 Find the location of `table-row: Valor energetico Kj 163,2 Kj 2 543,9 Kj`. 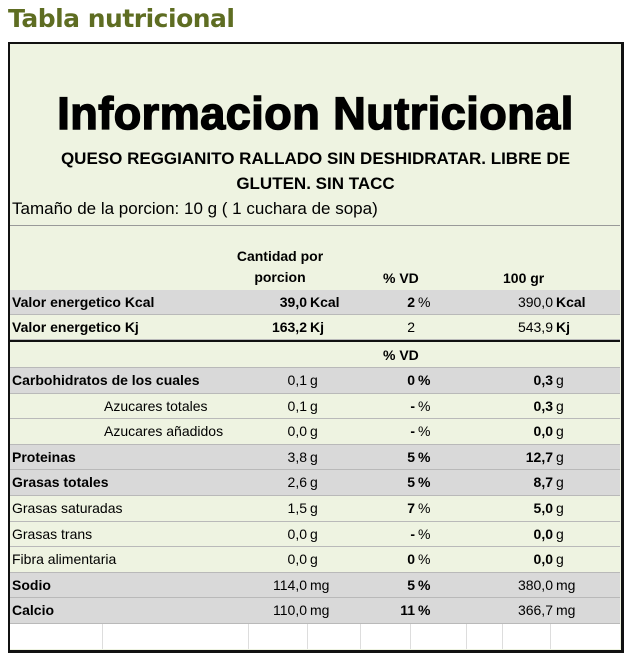

table-row: Valor energetico Kj 163,2 Kj 2 543,9 Kj is located at coordinates (315, 327).